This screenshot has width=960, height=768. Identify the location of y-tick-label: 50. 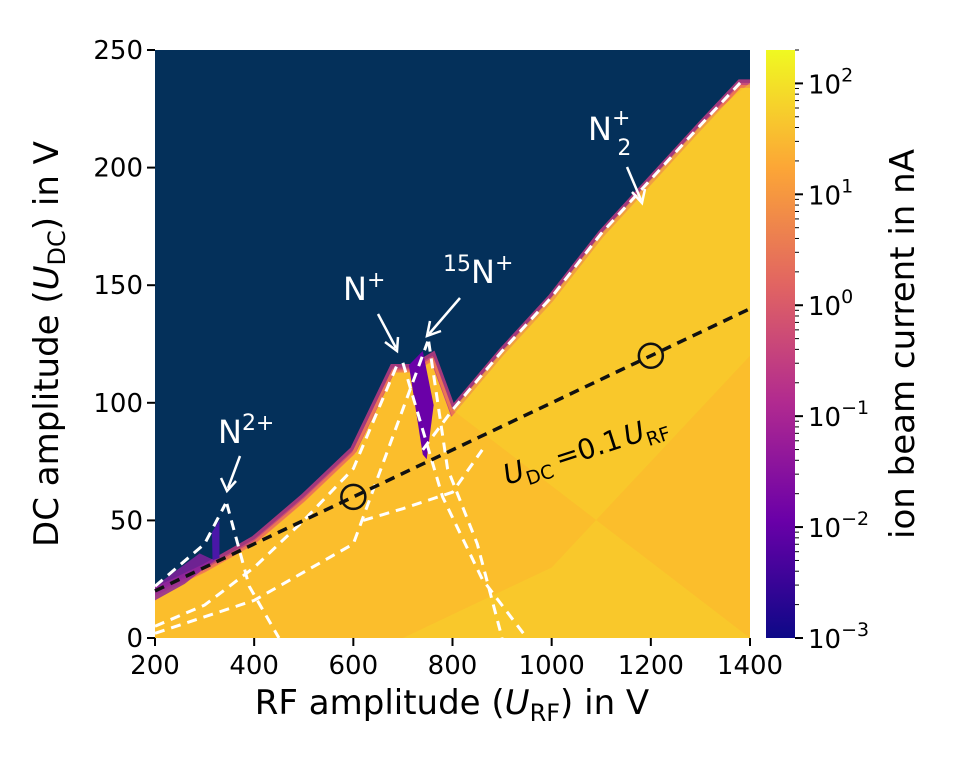
(126, 521).